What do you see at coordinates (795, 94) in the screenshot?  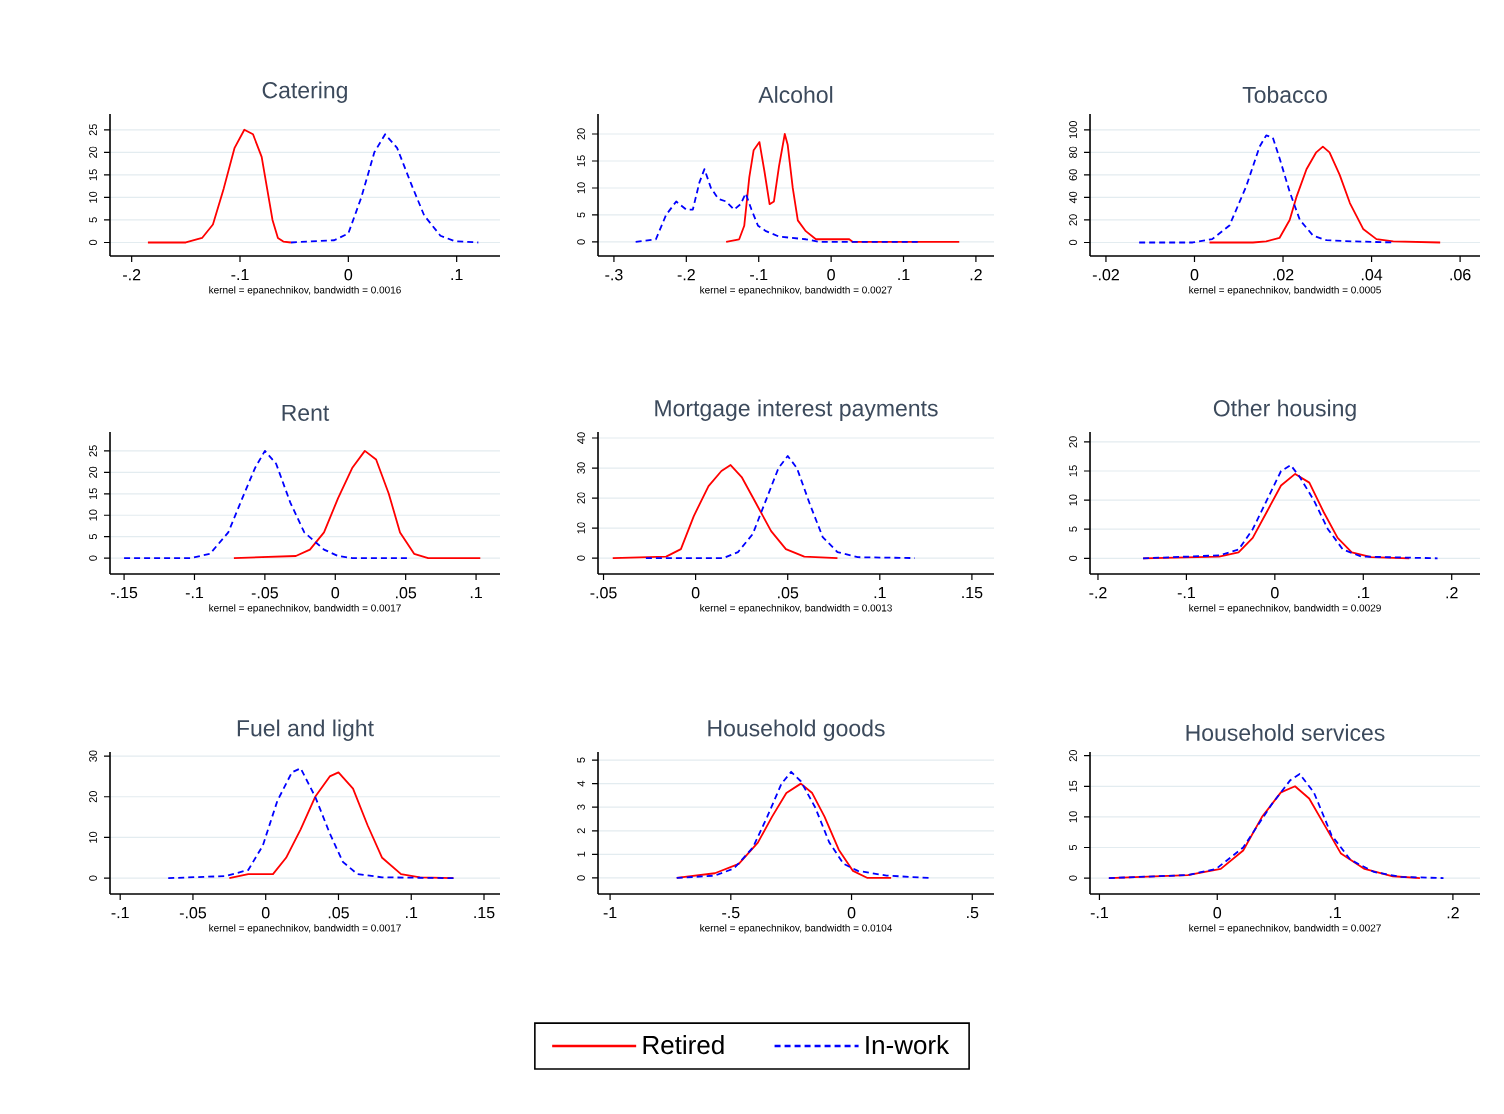 I see `chart-title: Alcohol` at bounding box center [795, 94].